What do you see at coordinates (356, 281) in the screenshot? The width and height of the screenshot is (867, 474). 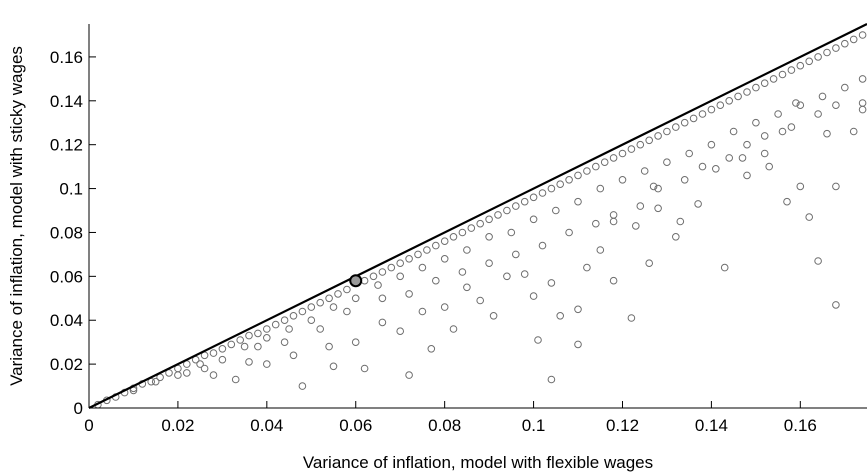 I see `highlighted-point` at bounding box center [356, 281].